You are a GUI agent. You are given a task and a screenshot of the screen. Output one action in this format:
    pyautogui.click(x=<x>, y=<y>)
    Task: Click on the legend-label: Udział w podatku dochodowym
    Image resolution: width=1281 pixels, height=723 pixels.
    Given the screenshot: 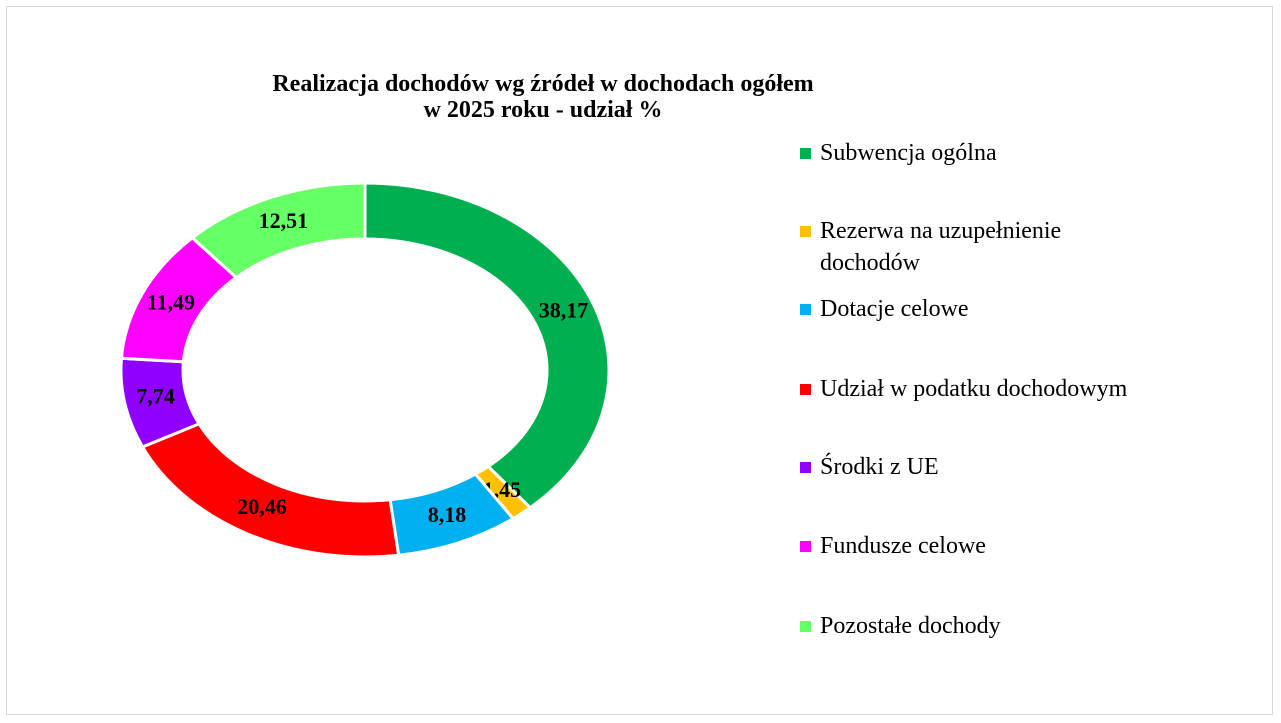 What is the action you would take?
    pyautogui.click(x=974, y=389)
    